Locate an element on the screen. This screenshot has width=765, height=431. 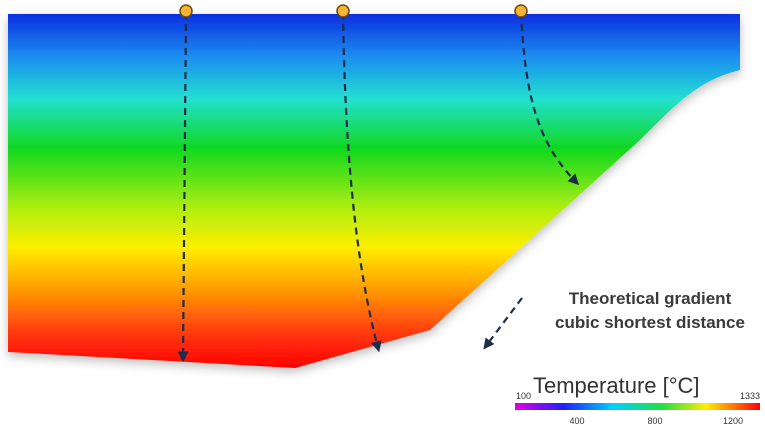
colorbar-tick: 1200 is located at coordinates (733, 421).